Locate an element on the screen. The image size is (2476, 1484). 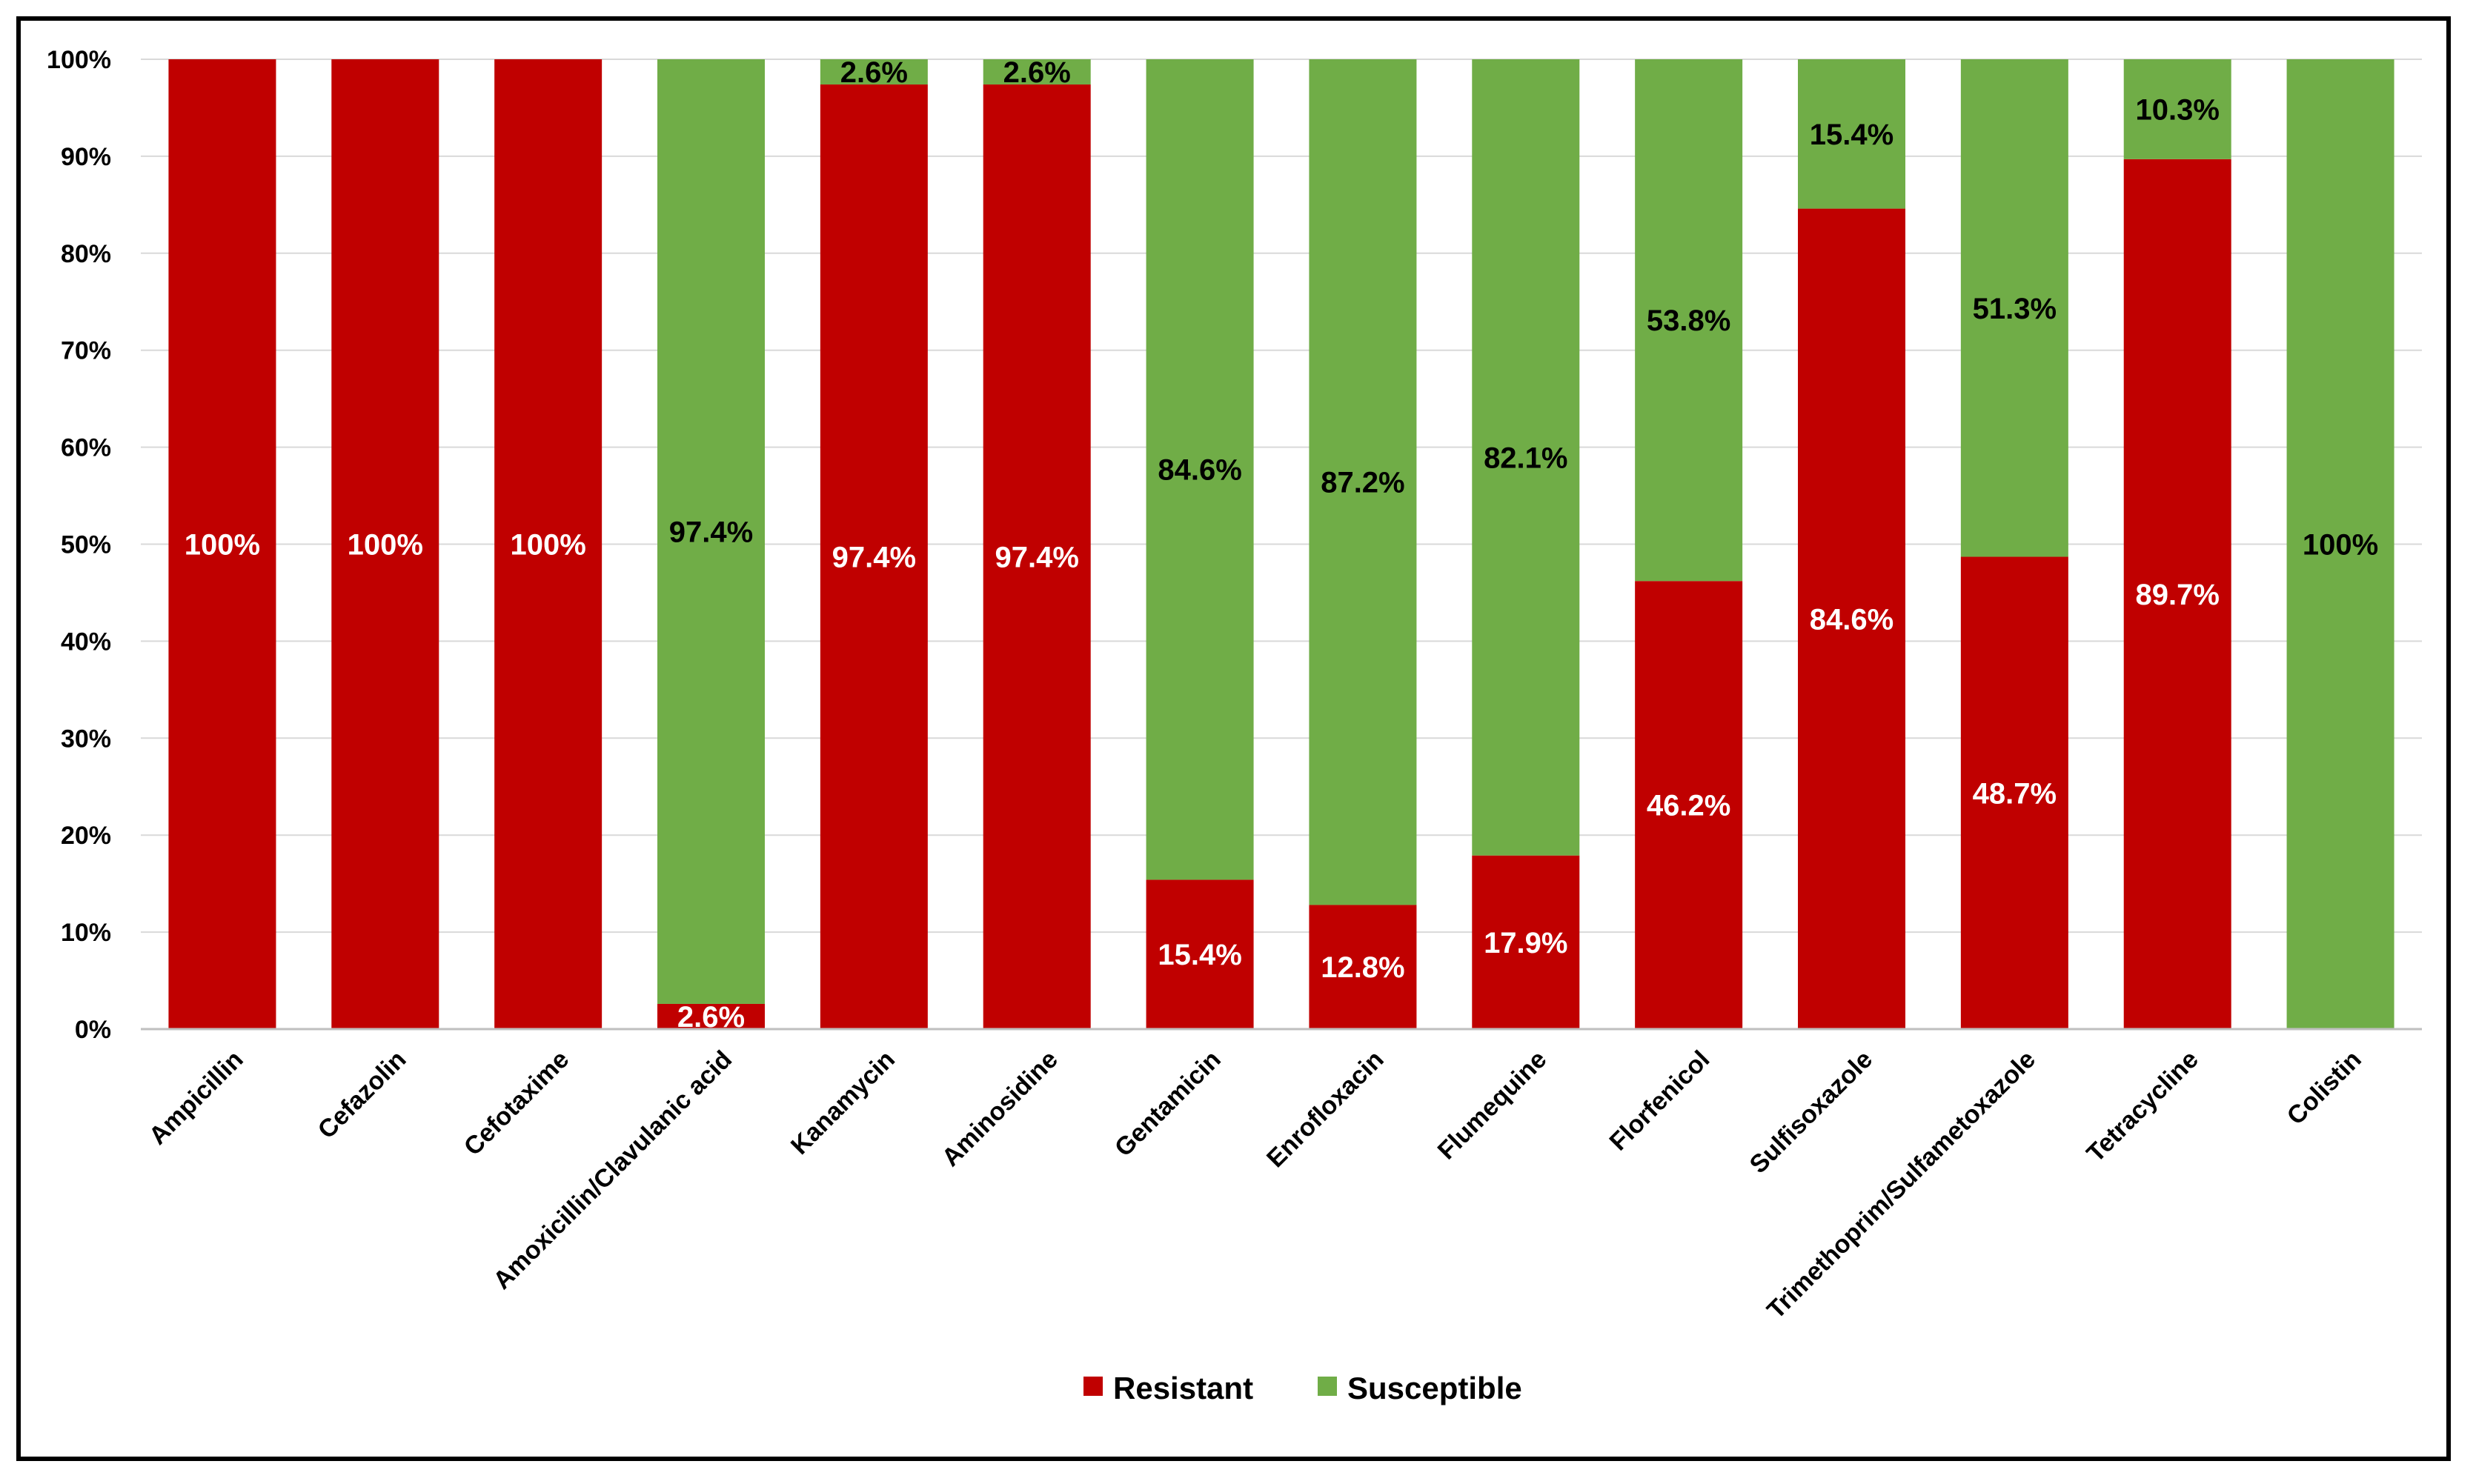
data-label-resistant: 17.9% is located at coordinates (1526, 943).